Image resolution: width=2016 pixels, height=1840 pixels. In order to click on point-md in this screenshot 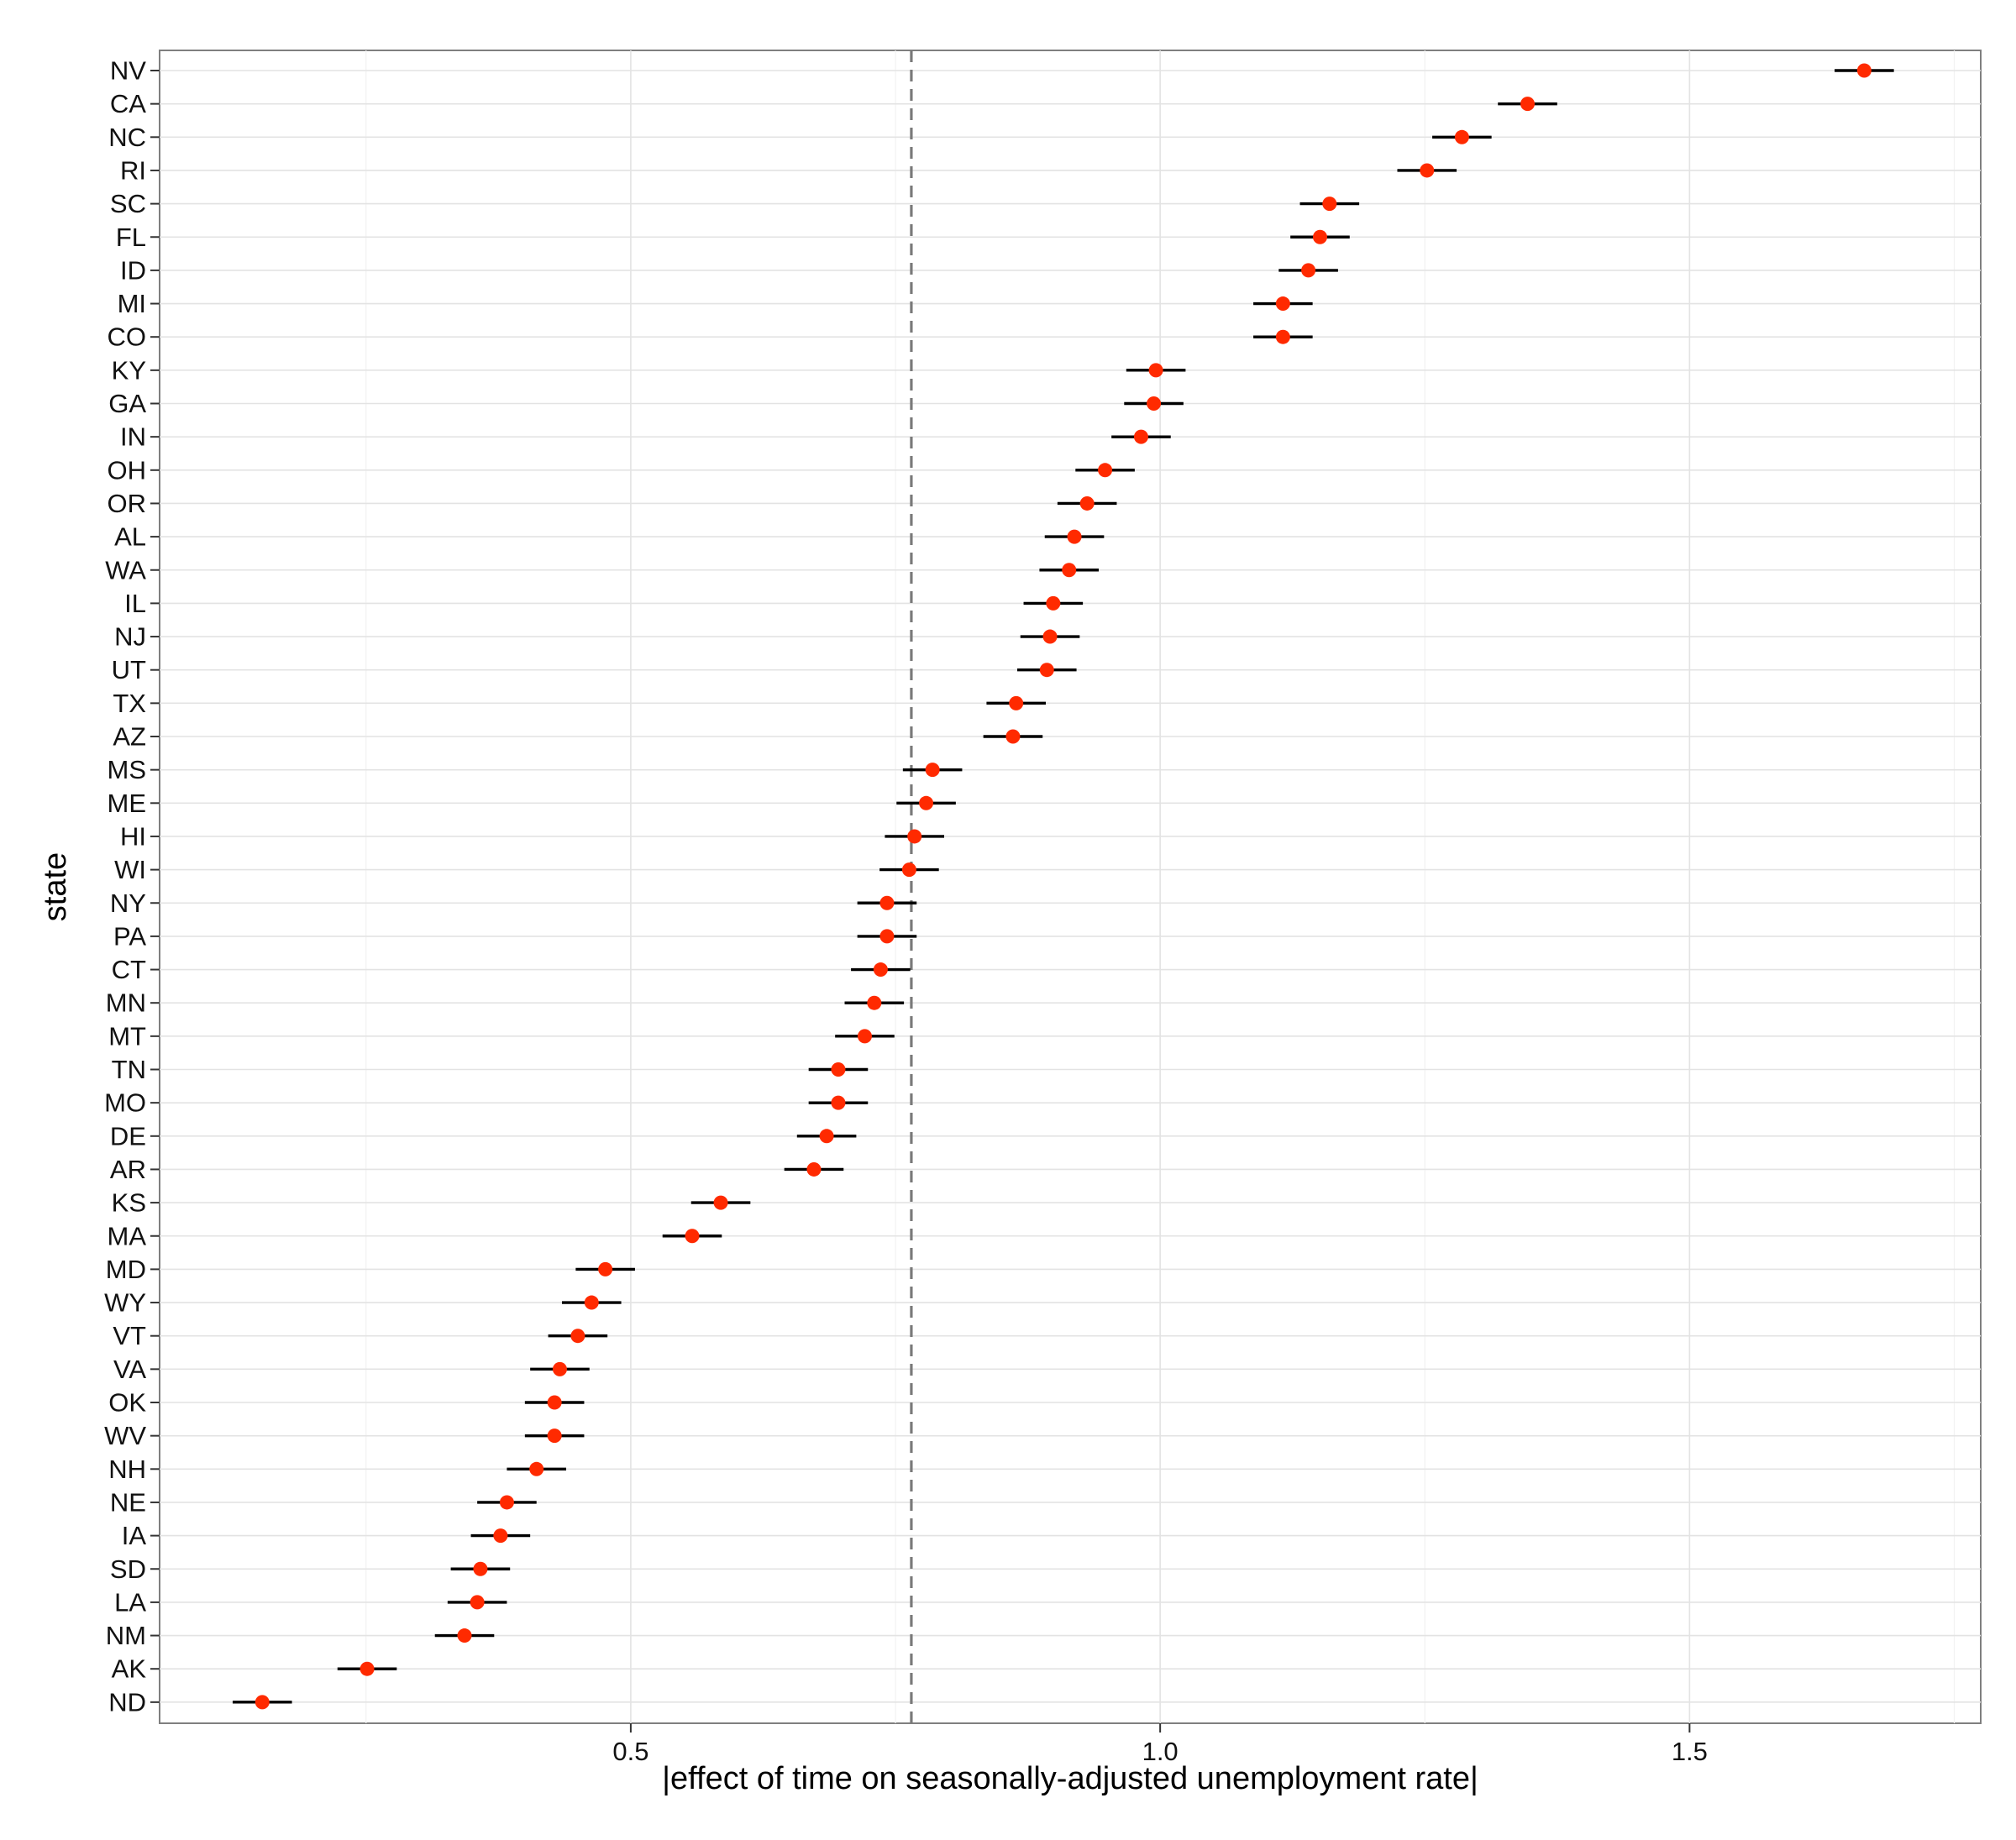, I will do `click(605, 1268)`.